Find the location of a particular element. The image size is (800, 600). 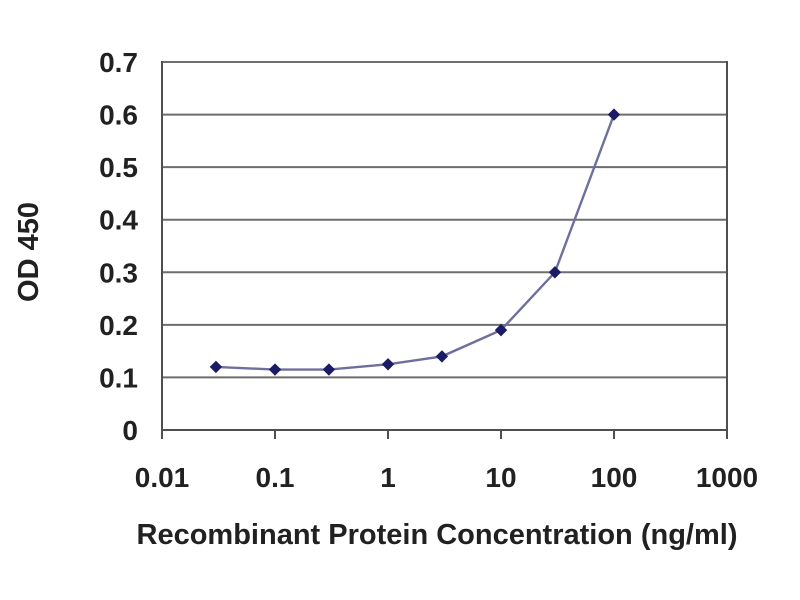

y-tick-label: 0.7 is located at coordinates (118, 62).